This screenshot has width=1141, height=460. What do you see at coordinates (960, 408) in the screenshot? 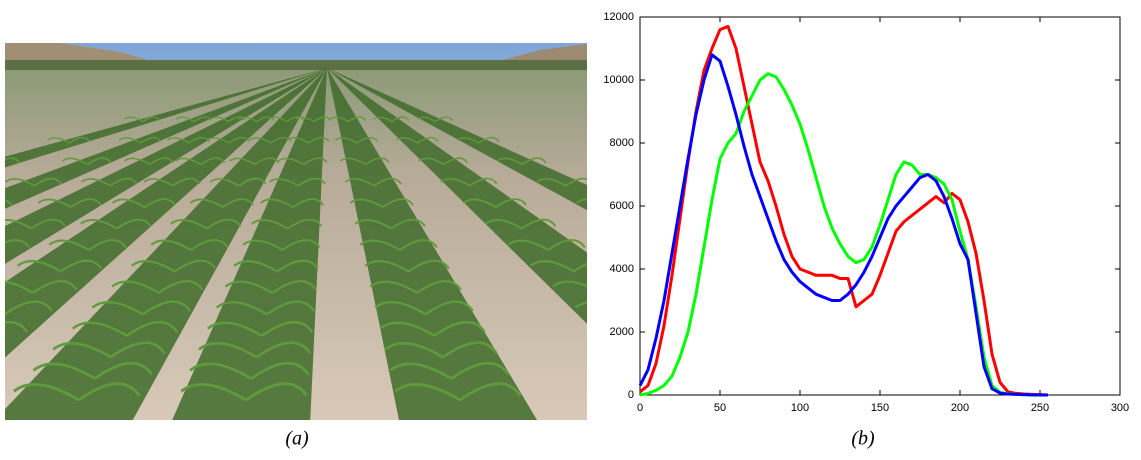
I see `x-tick-label: 200` at bounding box center [960, 408].